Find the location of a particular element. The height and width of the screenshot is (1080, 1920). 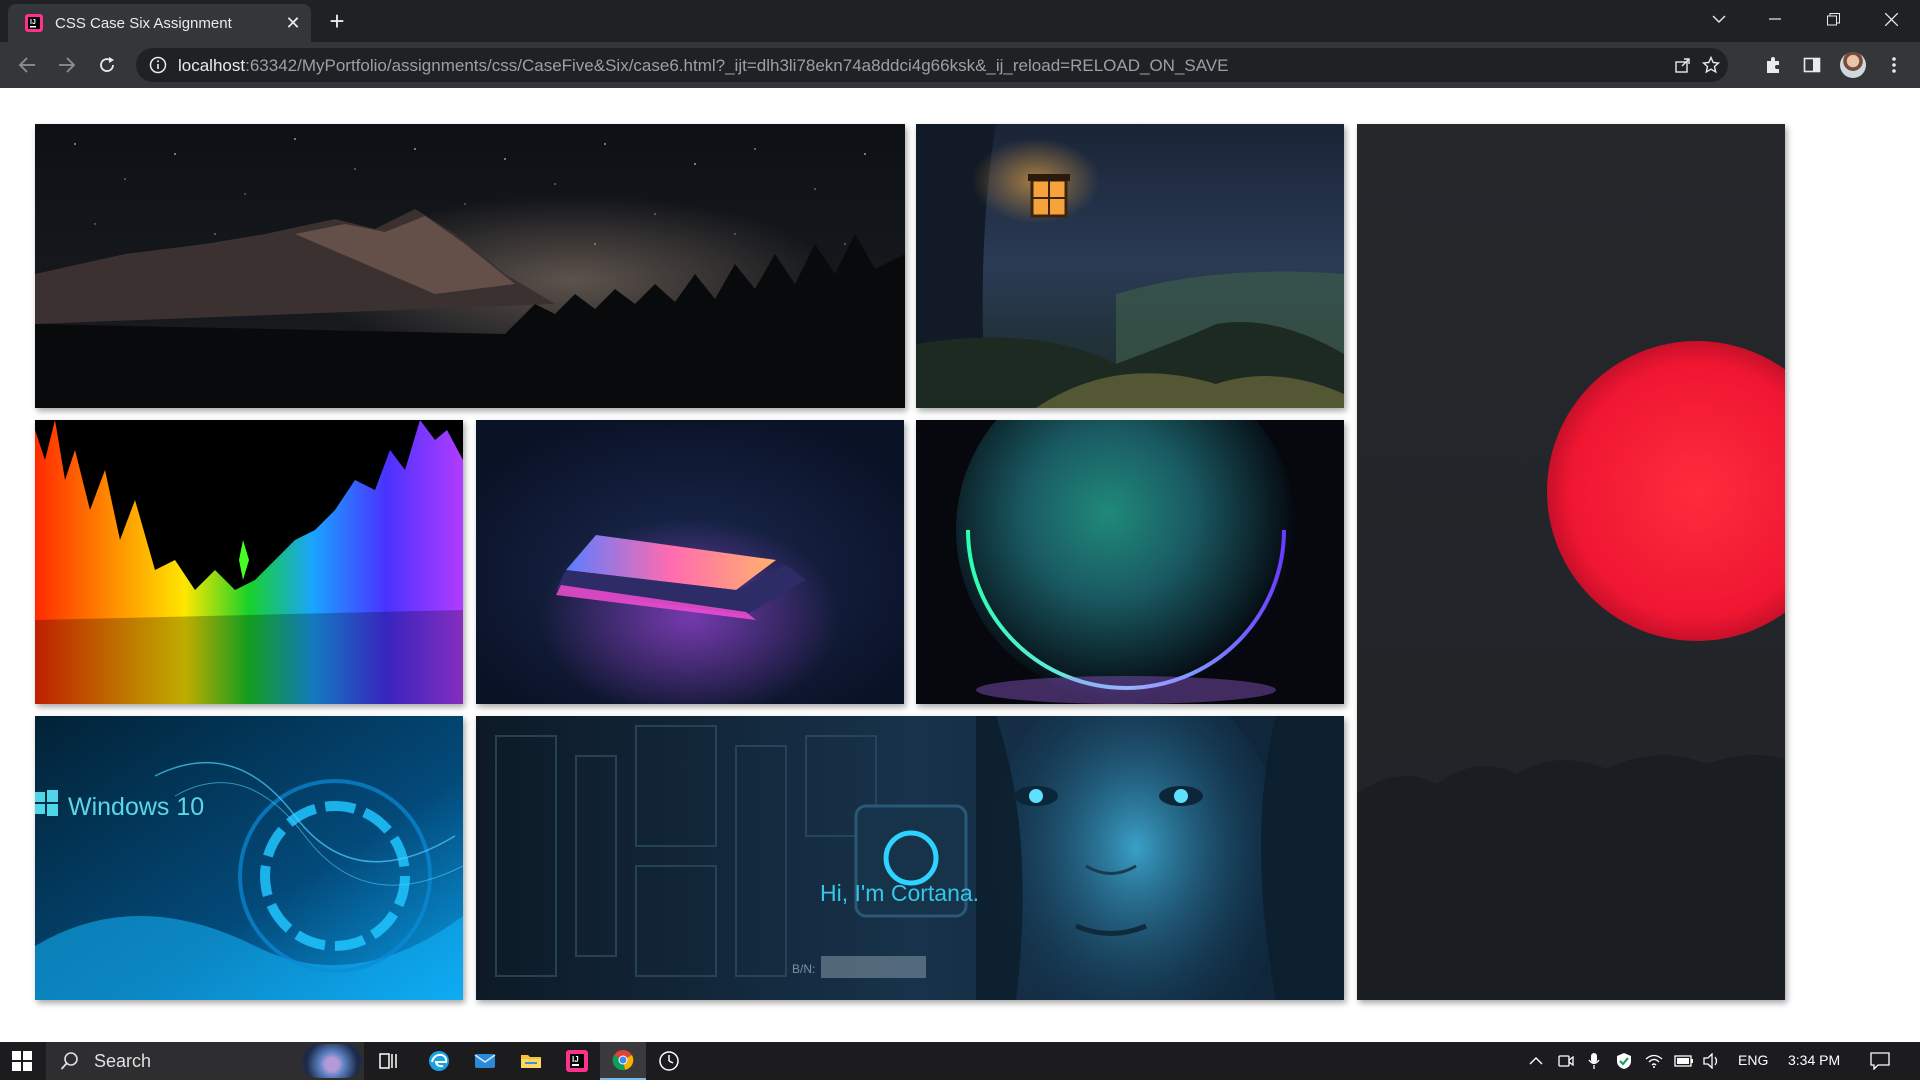

gallery-image-mountain-night is located at coordinates (470, 266).